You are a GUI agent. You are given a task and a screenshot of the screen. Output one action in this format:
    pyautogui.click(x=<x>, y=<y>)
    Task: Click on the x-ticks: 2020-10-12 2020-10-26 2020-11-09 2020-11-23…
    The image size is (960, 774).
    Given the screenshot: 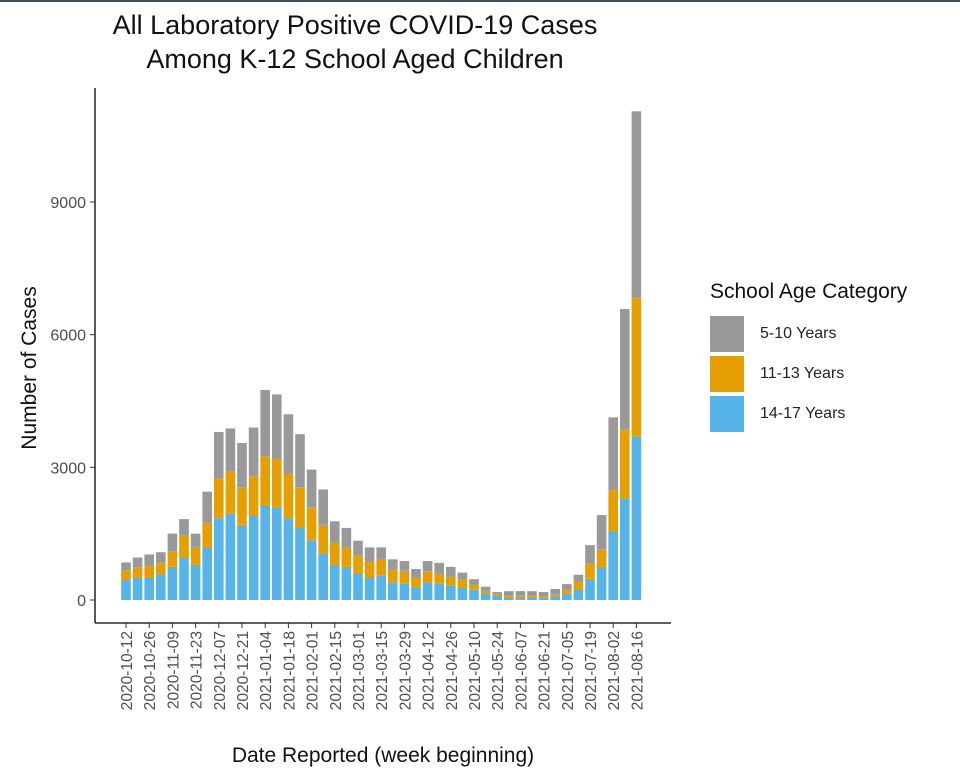 What is the action you would take?
    pyautogui.click(x=382, y=666)
    